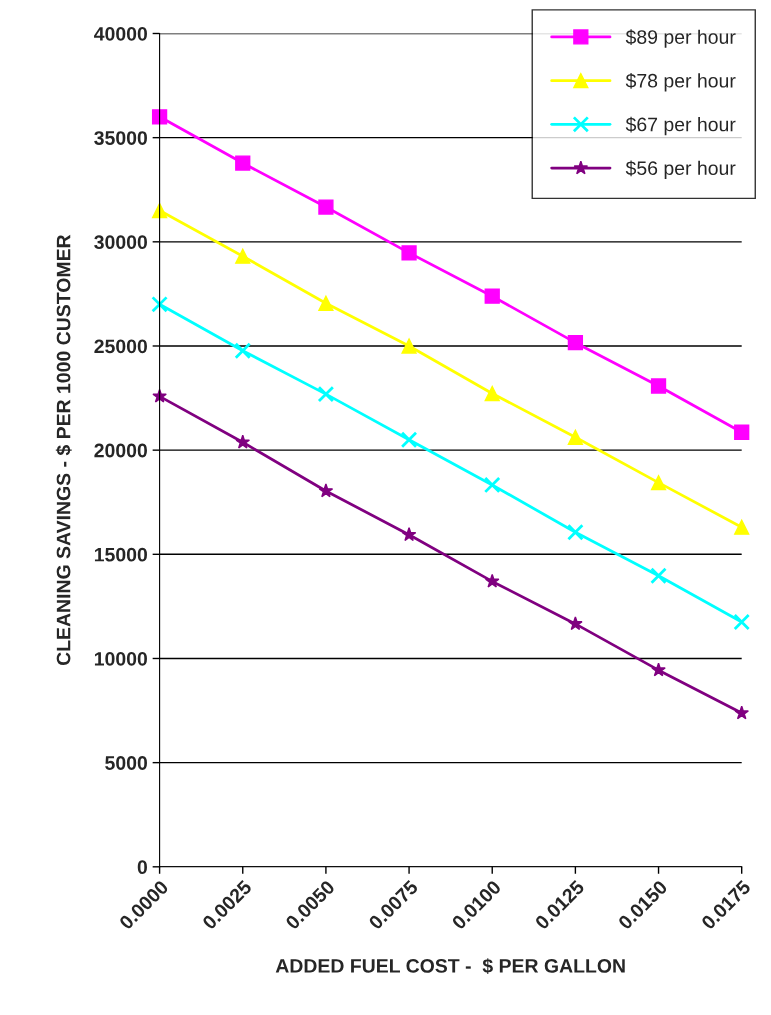 This screenshot has height=1015, width=771. Describe the element at coordinates (120, 346) in the screenshot. I see `y-tick-label: 25000` at that location.